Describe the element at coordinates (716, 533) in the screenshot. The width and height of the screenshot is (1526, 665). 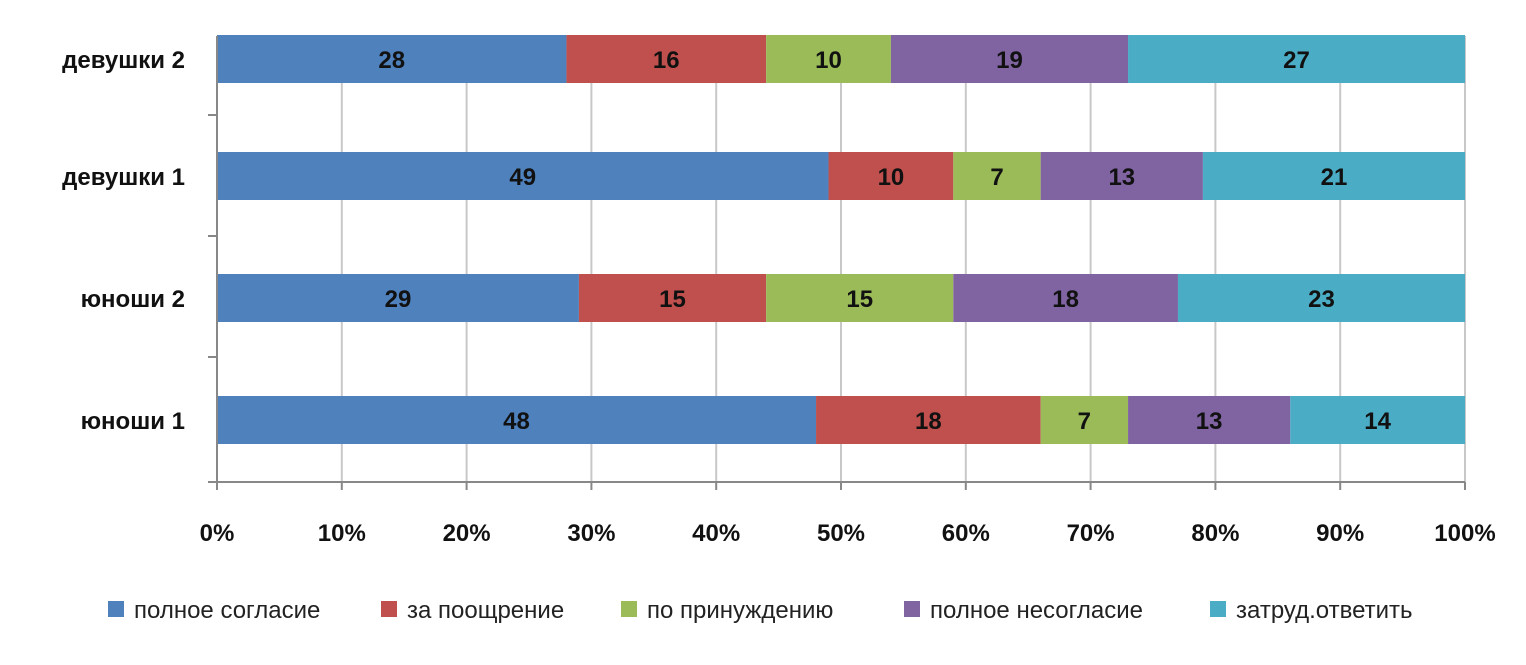
I see `x-tick-label: 40%` at that location.